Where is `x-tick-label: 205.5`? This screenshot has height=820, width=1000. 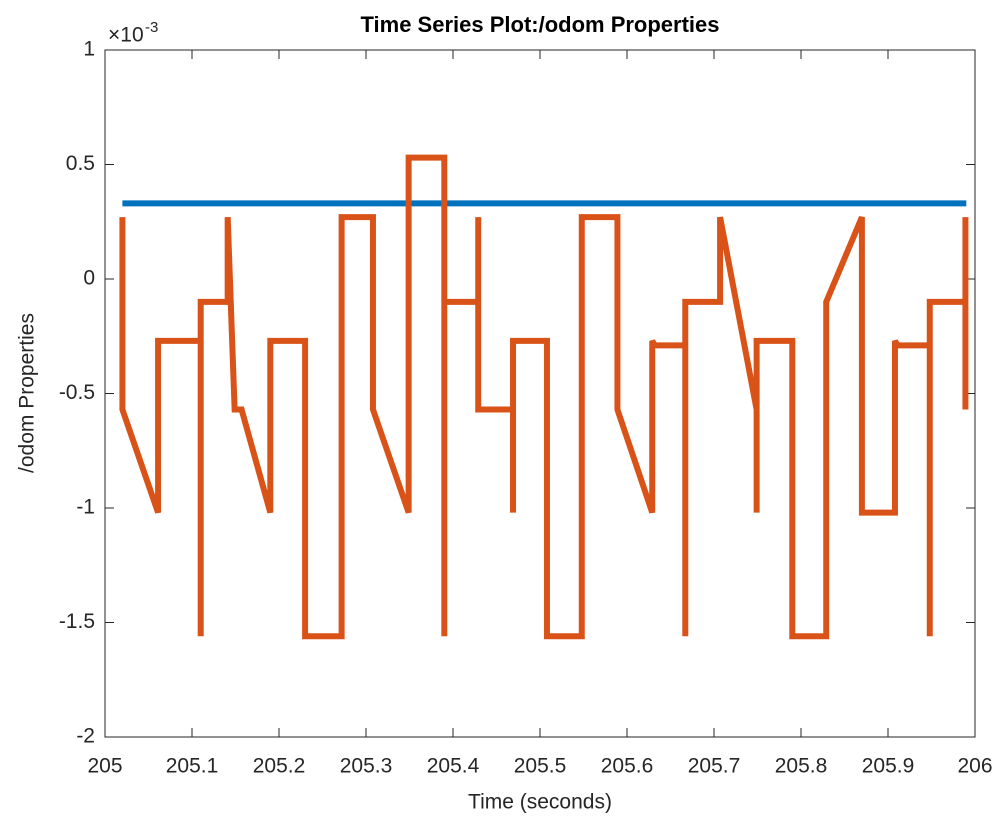
x-tick-label: 205.5 is located at coordinates (540, 766).